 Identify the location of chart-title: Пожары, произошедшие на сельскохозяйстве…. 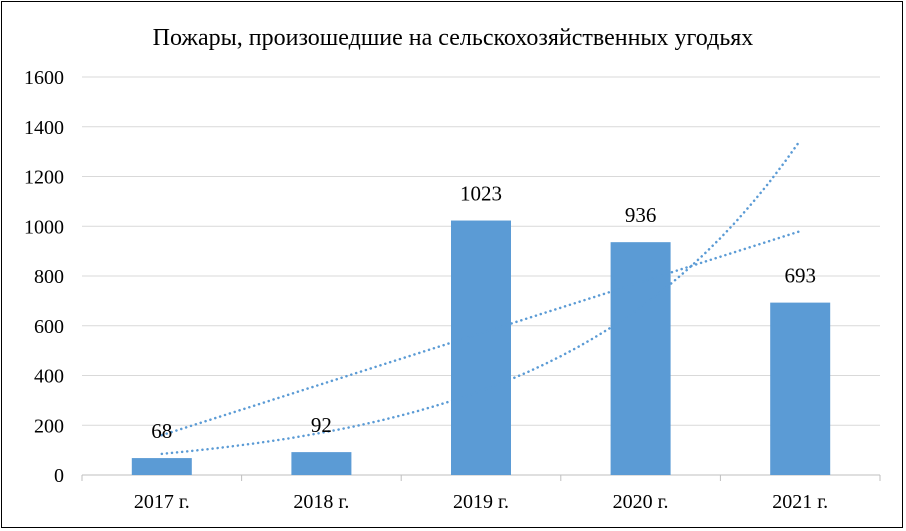
(453, 38).